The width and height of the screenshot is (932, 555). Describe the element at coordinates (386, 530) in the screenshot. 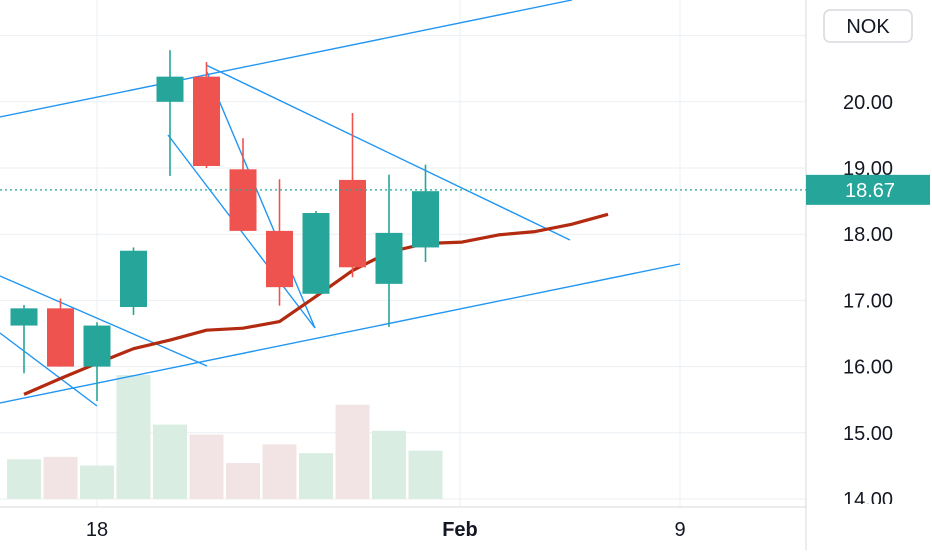

I see `time-axis-labels: 18 Feb 9` at that location.